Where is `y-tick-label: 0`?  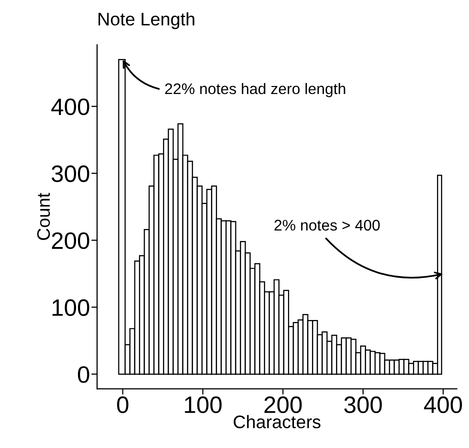
y-tick-label: 0 is located at coordinates (84, 374).